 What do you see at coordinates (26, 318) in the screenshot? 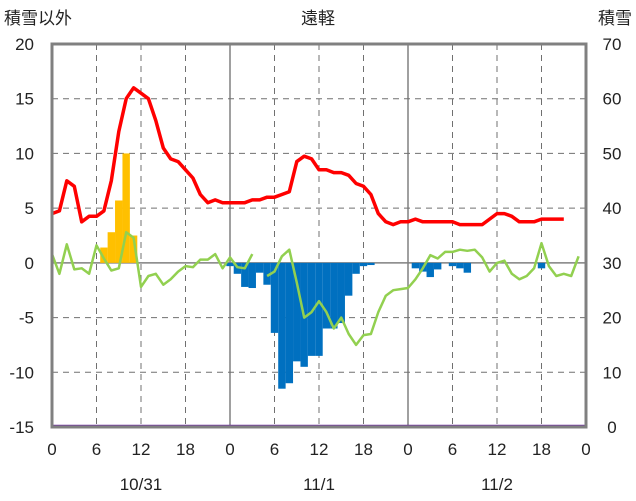
I see `left-tick-label: -5` at bounding box center [26, 318].